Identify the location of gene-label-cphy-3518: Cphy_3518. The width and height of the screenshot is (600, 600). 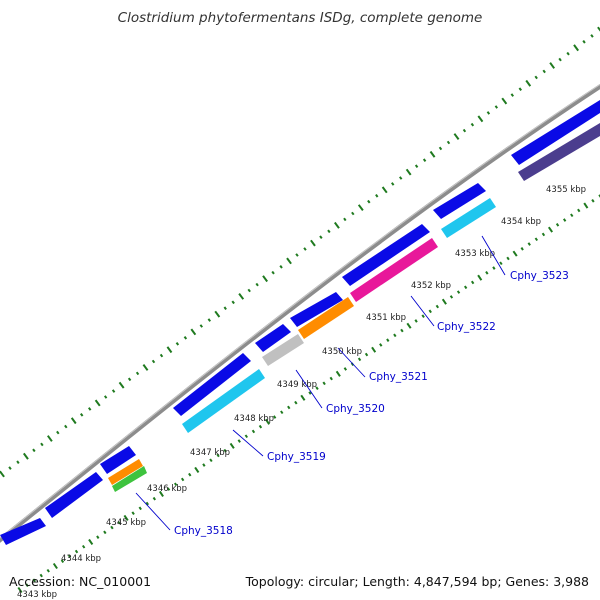
(203, 531).